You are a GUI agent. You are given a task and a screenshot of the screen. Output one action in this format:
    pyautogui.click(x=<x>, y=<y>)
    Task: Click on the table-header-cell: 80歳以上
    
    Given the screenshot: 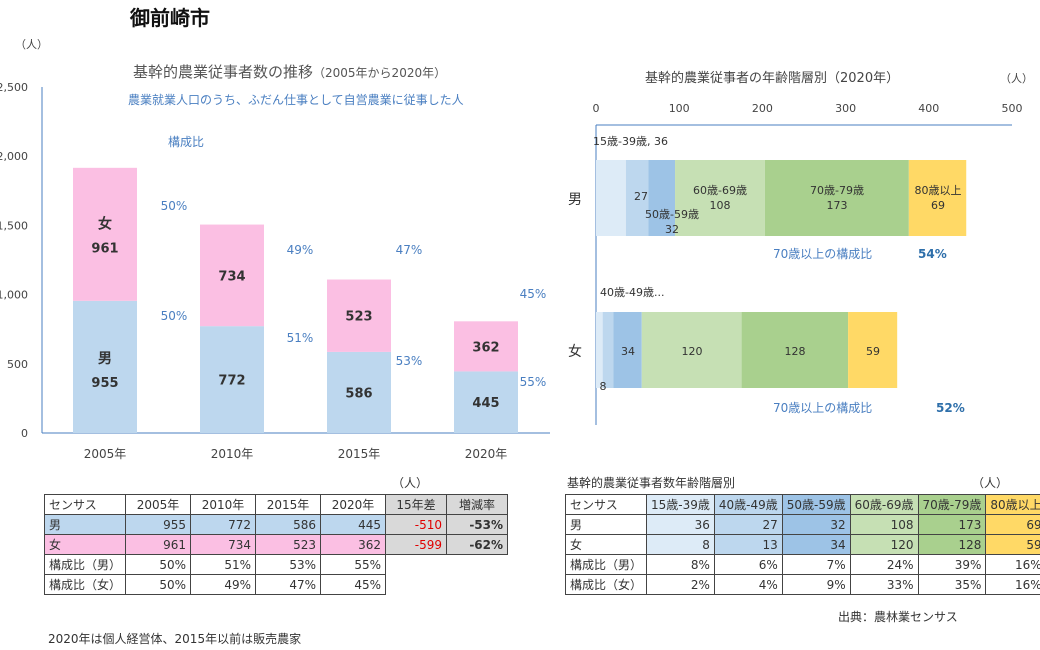 What is the action you would take?
    pyautogui.click(x=1012, y=504)
    